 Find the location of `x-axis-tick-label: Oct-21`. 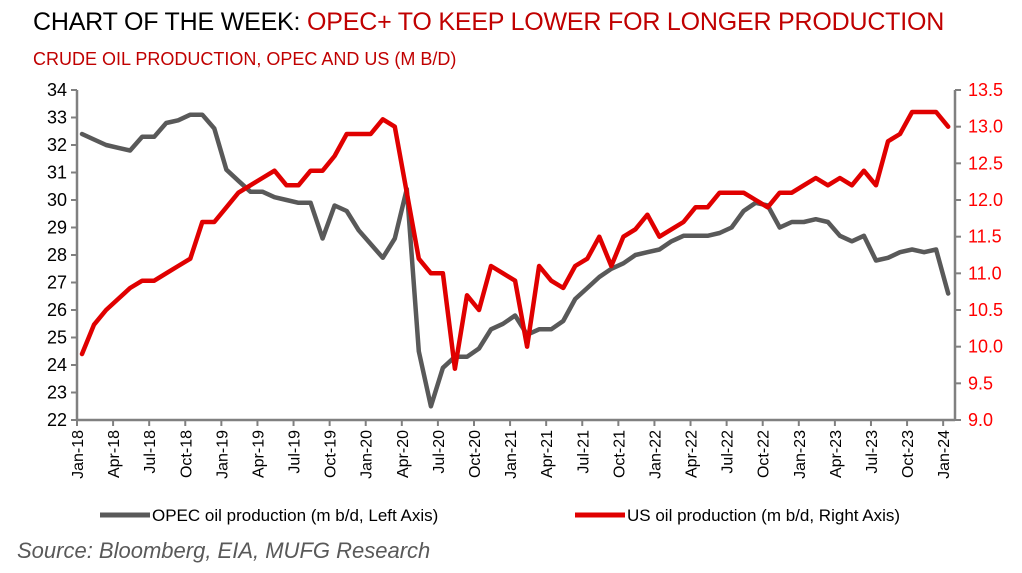

x-axis-tick-label: Oct-21 is located at coordinates (619, 454).